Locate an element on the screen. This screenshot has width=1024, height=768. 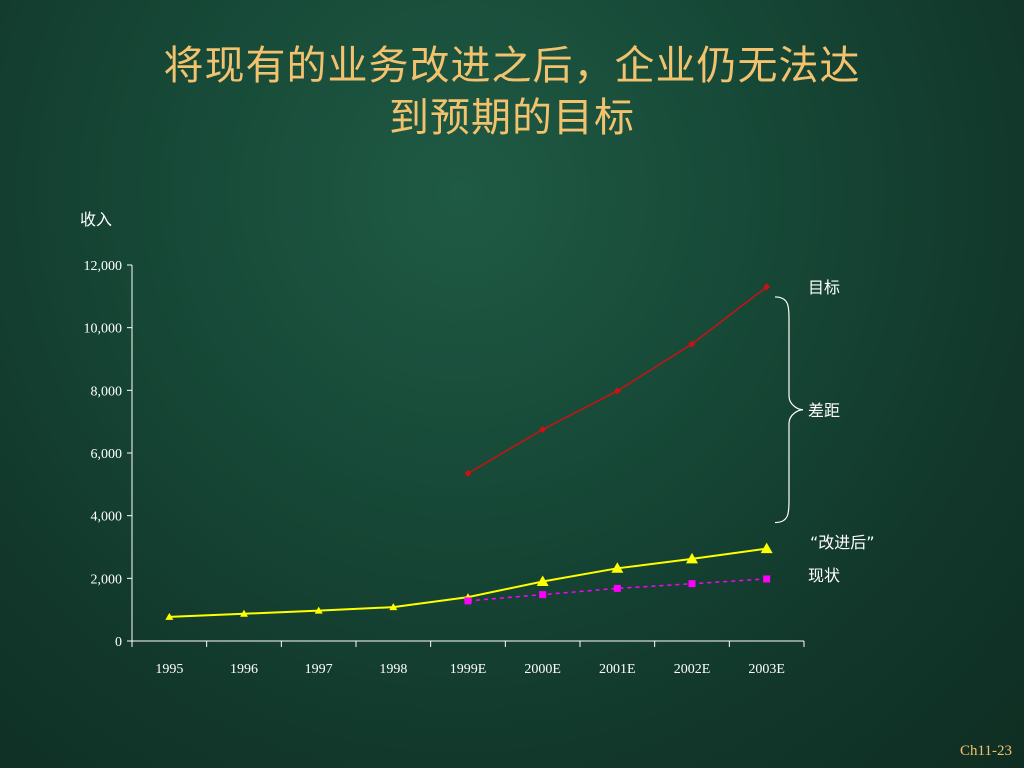
series-line-current is located at coordinates (617, 590).